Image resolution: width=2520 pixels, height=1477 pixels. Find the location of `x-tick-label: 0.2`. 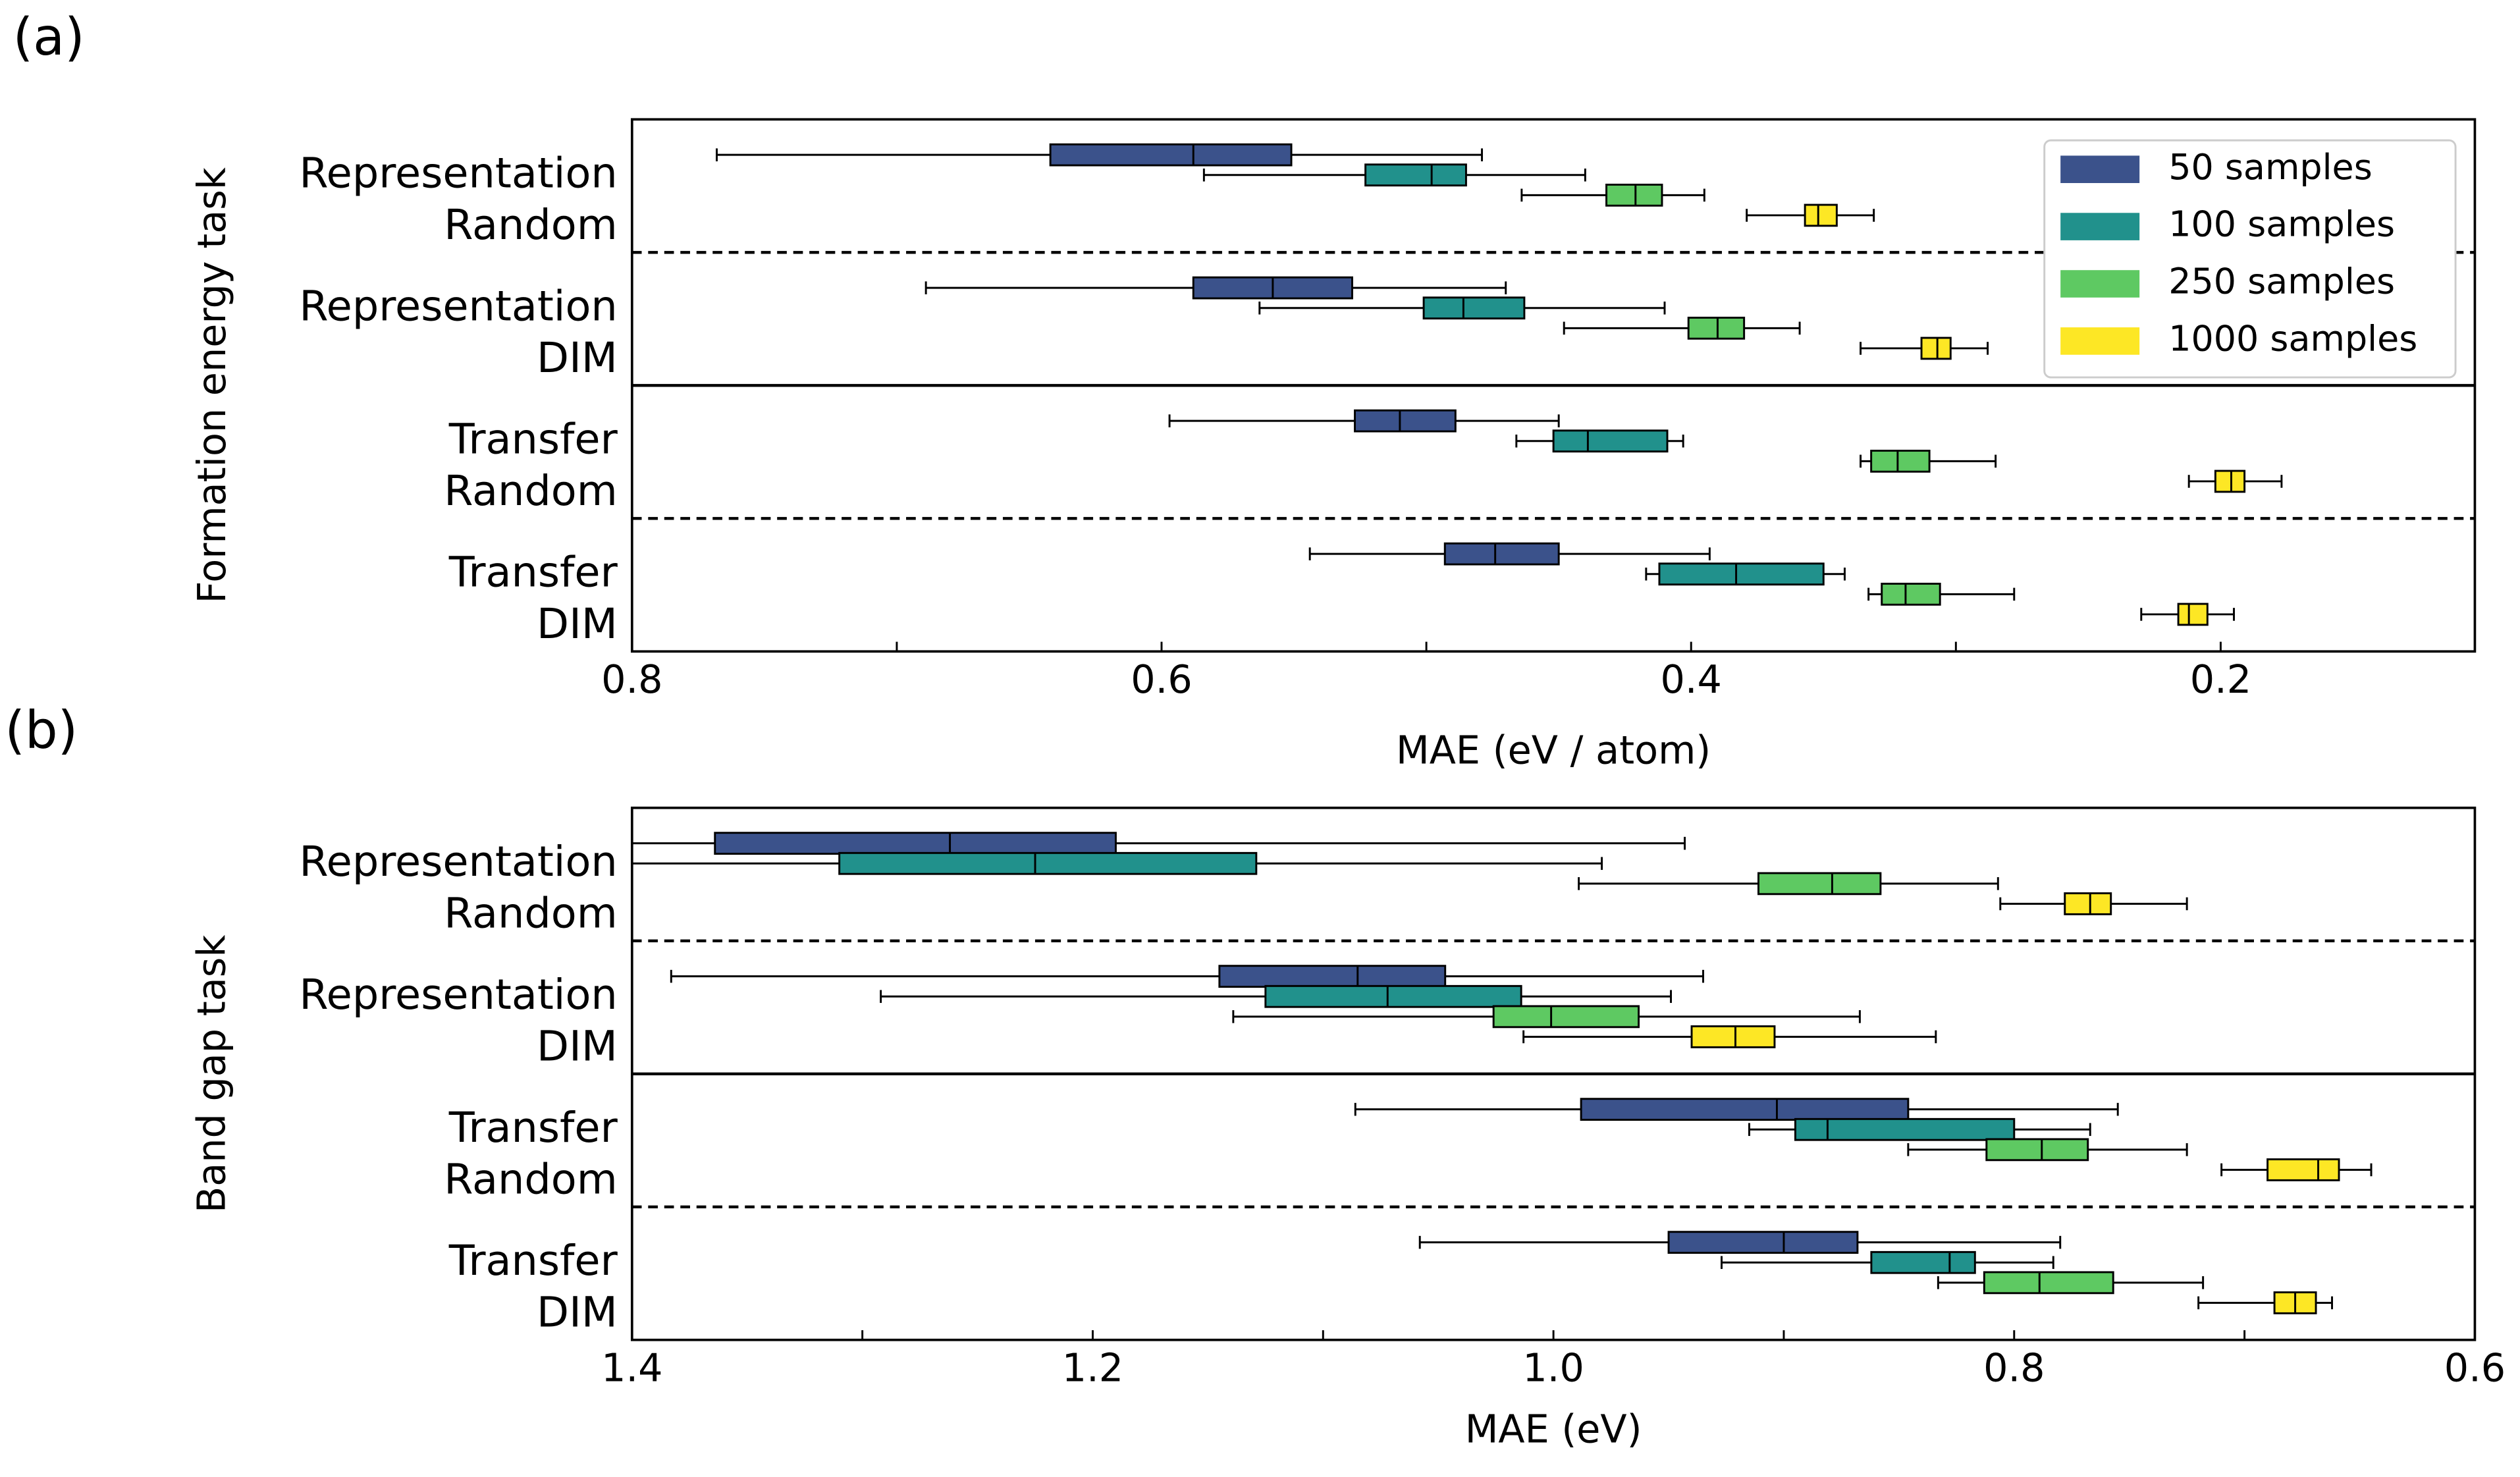

x-tick-label: 0.2 is located at coordinates (2220, 679).